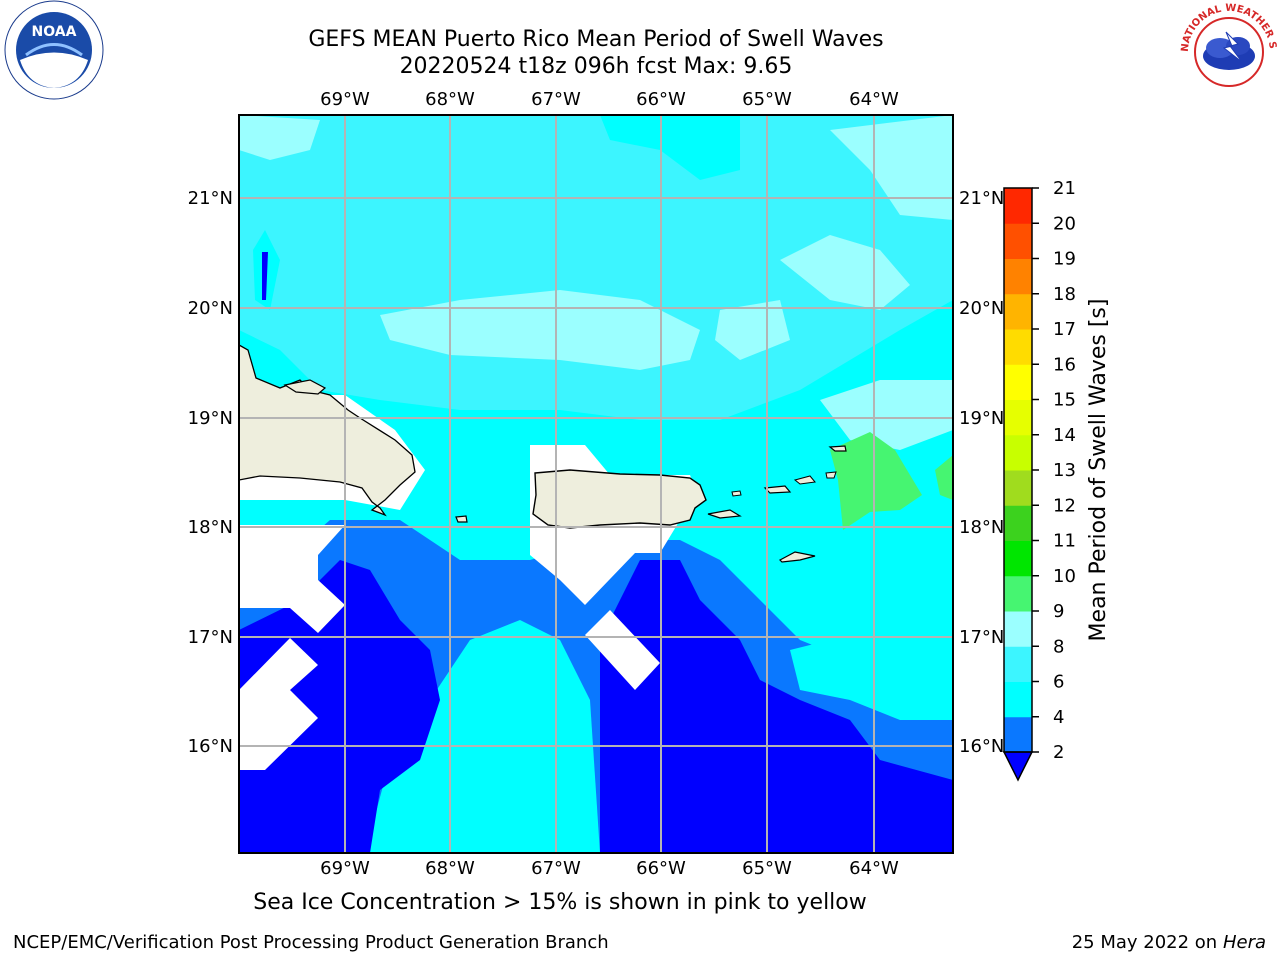 The height and width of the screenshot is (960, 1280). I want to click on field-2-4-left, so click(339, 706).